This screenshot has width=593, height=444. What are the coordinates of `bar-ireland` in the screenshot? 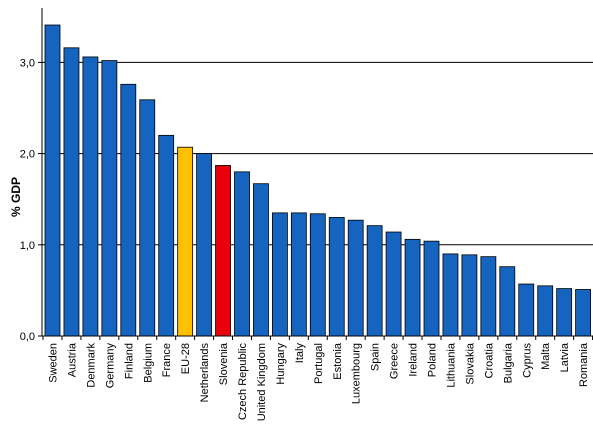 It's located at (412, 287).